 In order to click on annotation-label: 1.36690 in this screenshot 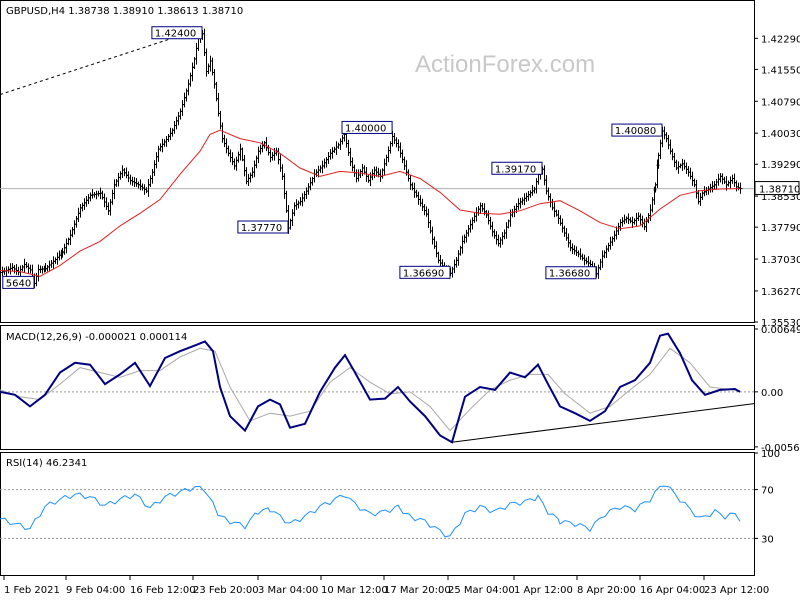, I will do `click(423, 273)`.